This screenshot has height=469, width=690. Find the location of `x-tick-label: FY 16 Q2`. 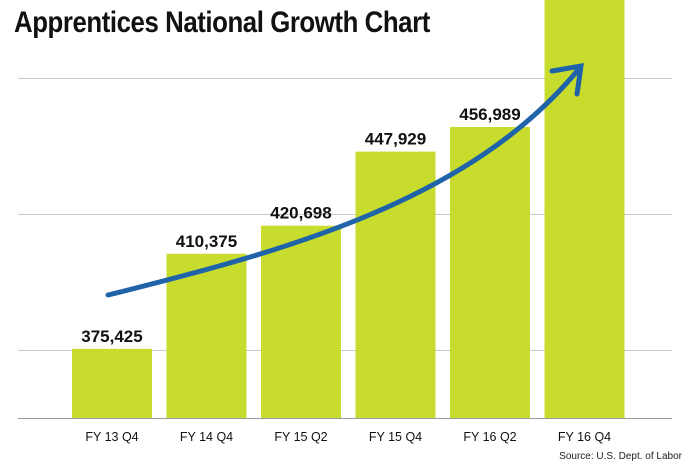

x-tick-label: FY 16 Q2 is located at coordinates (489, 437).